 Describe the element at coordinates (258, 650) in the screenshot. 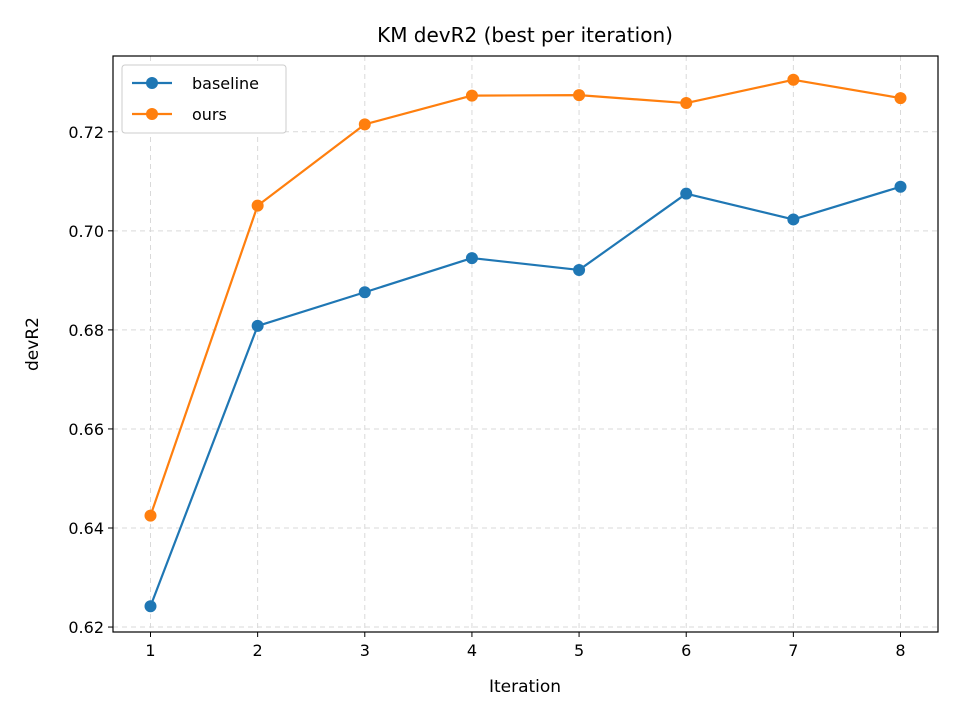

I see `x-tick-label: 2` at that location.